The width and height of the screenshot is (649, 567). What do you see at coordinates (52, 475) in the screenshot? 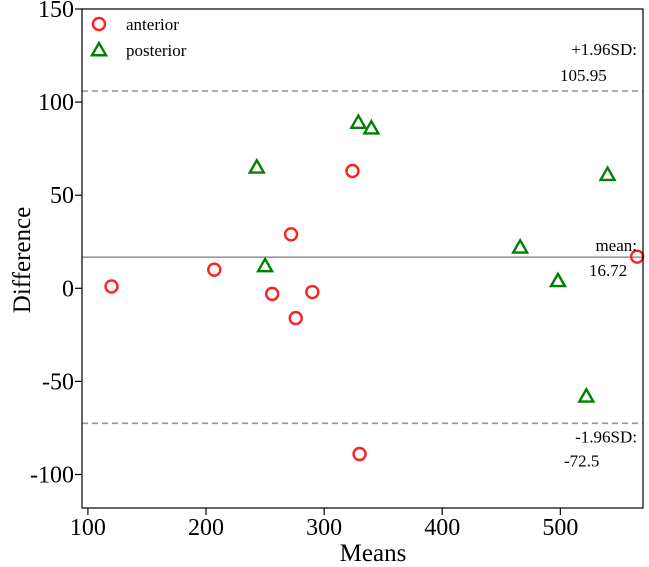
I see `y-tick-label--100: -100` at bounding box center [52, 475].